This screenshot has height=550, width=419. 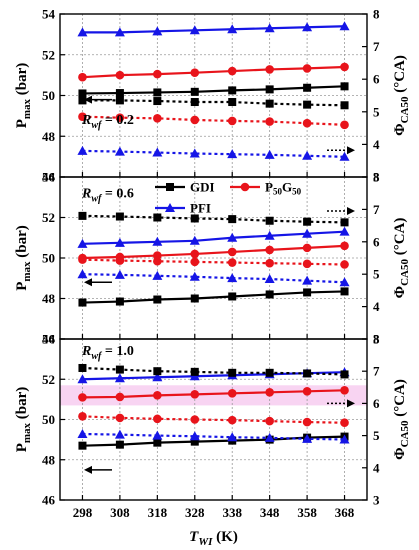 I want to click on legend-item-GDI: GDI, so click(x=185, y=187).